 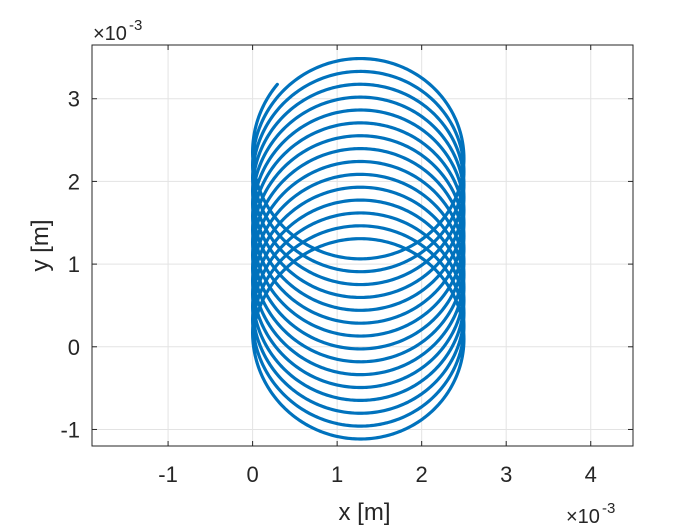 What do you see at coordinates (591, 474) in the screenshot?
I see `x-tick-label: 4` at bounding box center [591, 474].